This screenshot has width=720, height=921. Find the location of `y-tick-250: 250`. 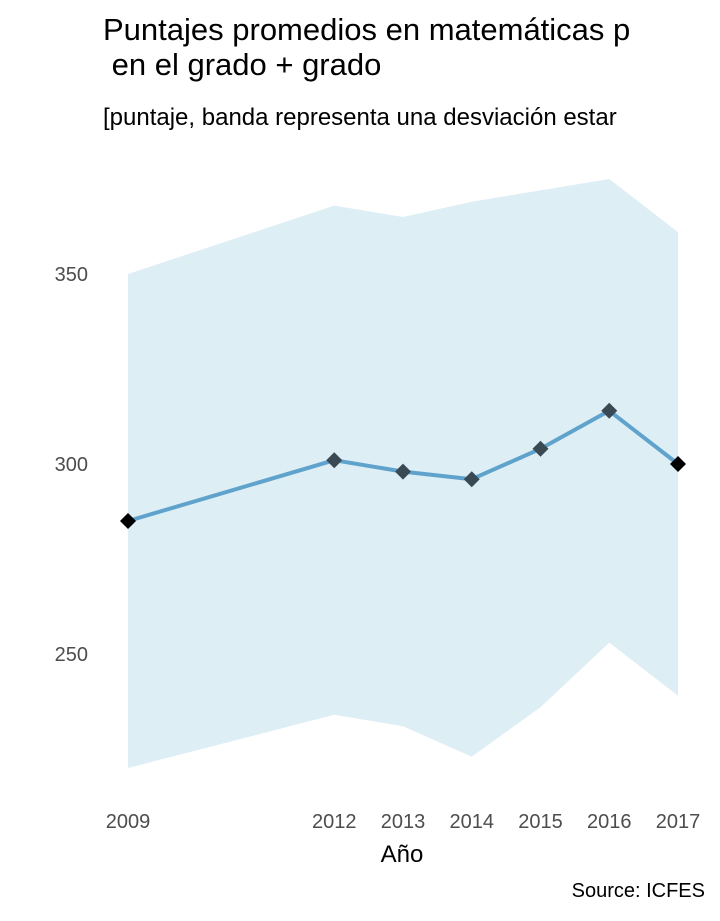

y-tick-250: 250 is located at coordinates (71, 655).